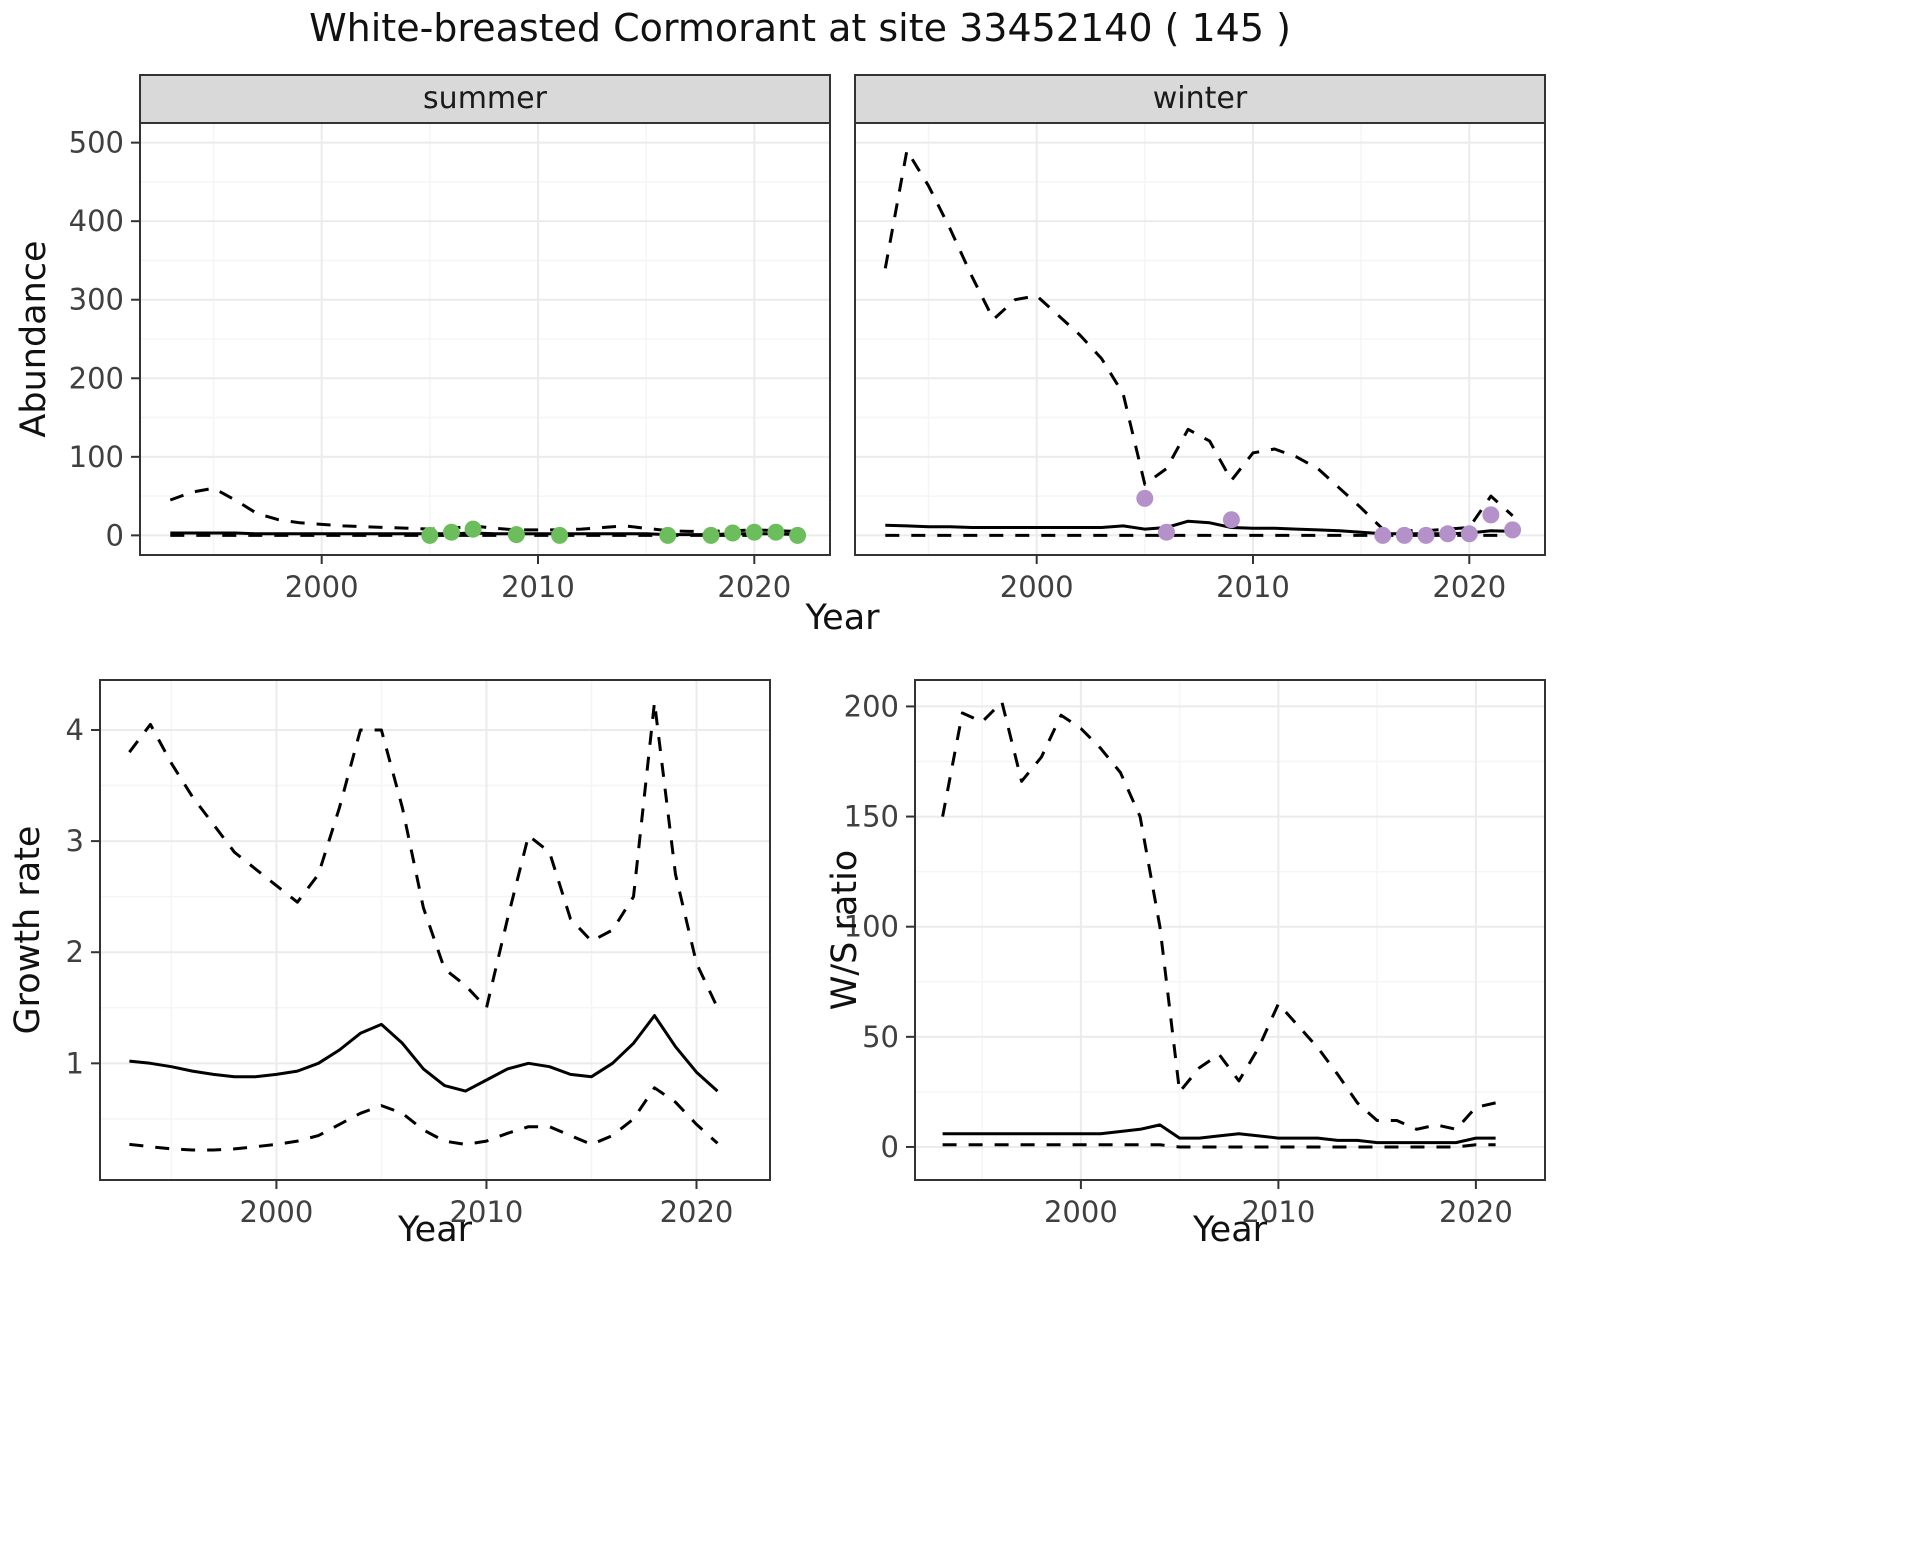  What do you see at coordinates (28, 930) in the screenshot?
I see `growth-rate-y-axis-title: Growth rate` at bounding box center [28, 930].